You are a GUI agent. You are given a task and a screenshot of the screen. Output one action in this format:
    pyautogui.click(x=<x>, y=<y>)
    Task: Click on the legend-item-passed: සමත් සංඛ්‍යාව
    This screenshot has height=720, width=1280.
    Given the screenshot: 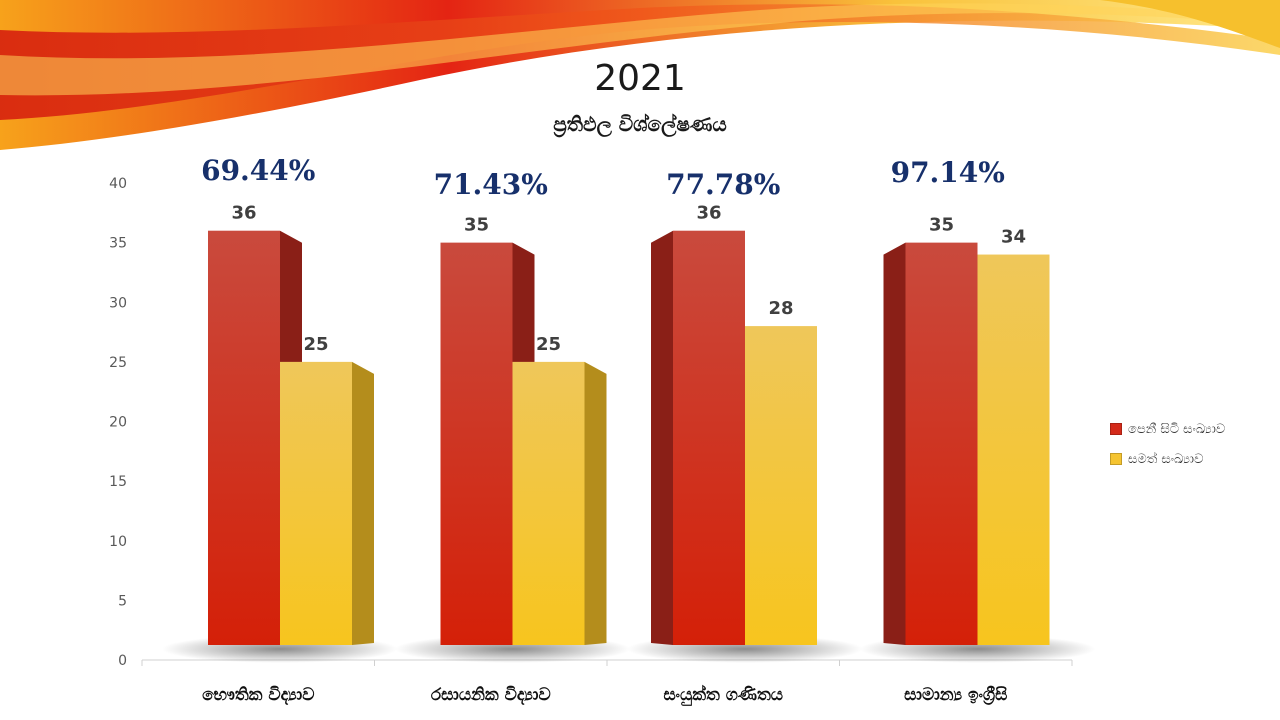 What is the action you would take?
    pyautogui.click(x=1167, y=459)
    